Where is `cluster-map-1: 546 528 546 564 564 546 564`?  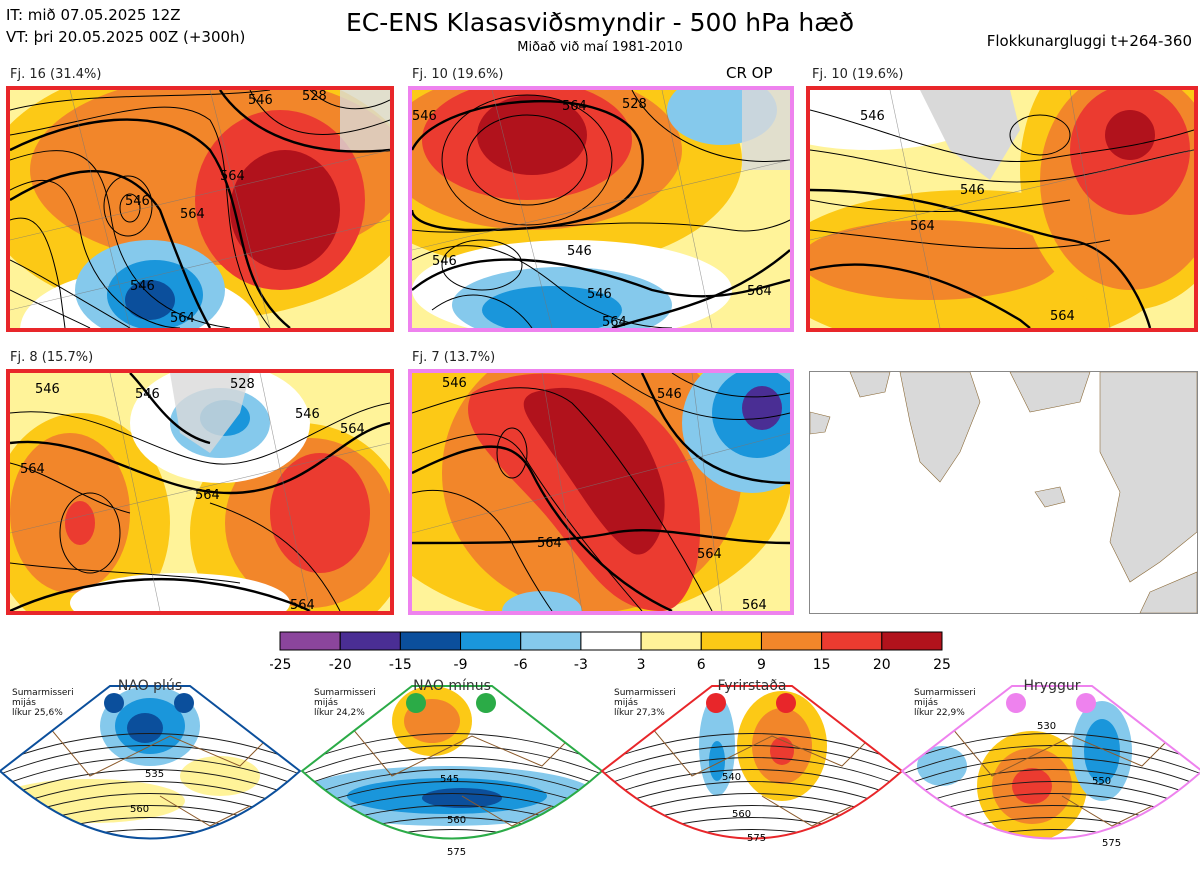 cluster-map-1: 546 528 546 564 564 546 564 is located at coordinates (200, 209).